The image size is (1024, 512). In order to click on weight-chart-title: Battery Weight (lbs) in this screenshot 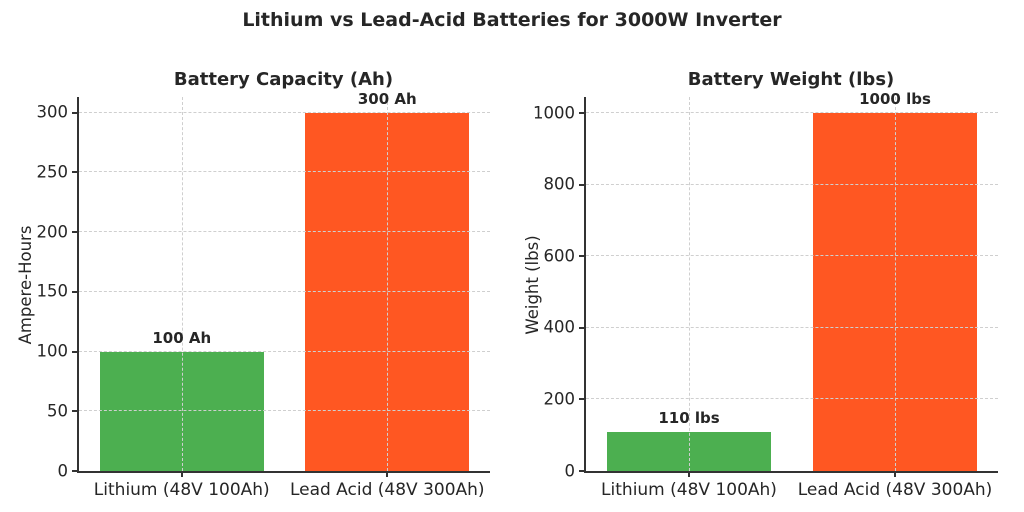, I will do `click(791, 79)`.